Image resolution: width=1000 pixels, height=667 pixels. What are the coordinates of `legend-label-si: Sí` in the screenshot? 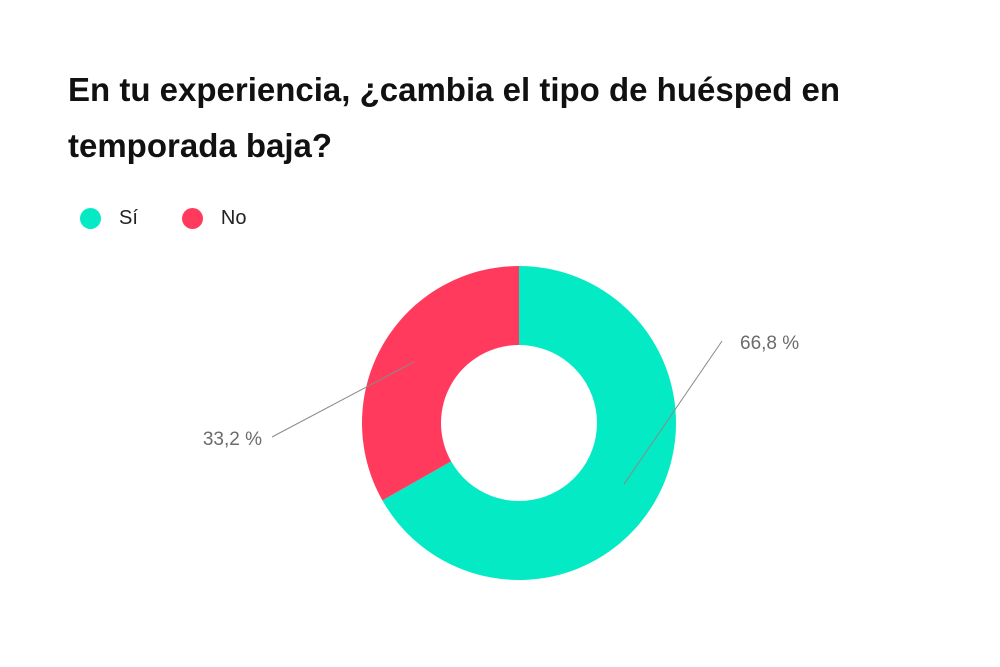 It's located at (128, 218).